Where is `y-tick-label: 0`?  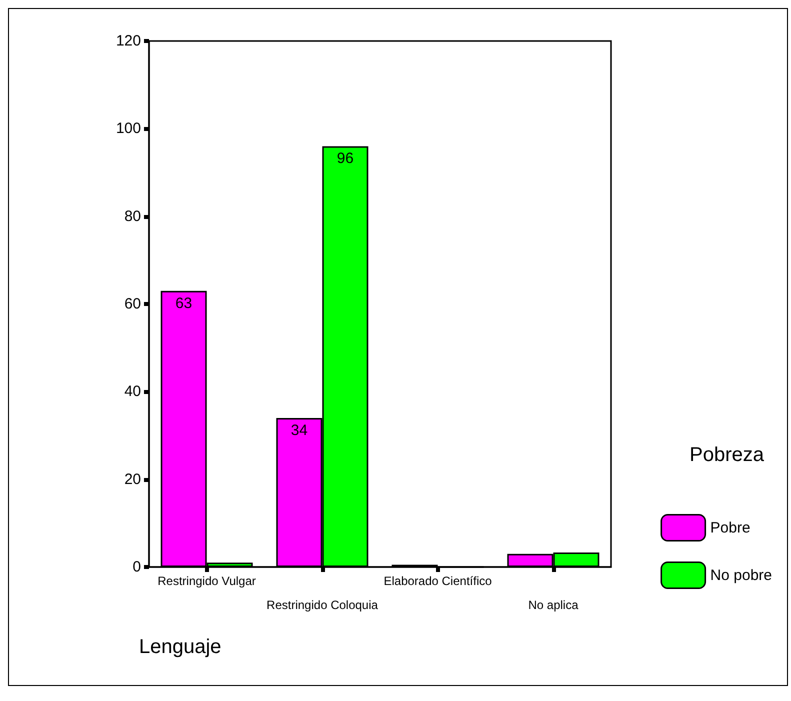
y-tick-label: 0 is located at coordinates (136, 567).